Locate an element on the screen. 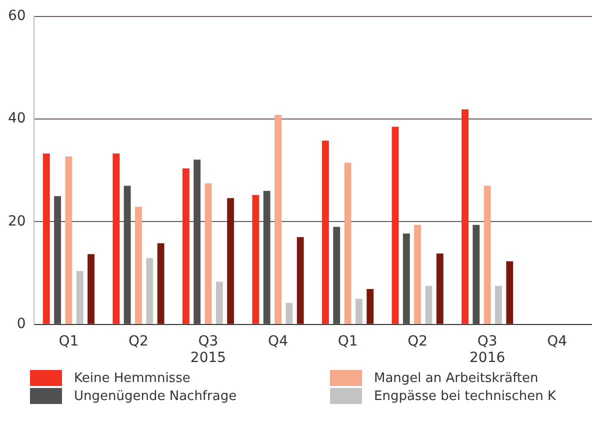 This screenshot has width=592, height=421. y-tick-label: 60 is located at coordinates (17, 16).